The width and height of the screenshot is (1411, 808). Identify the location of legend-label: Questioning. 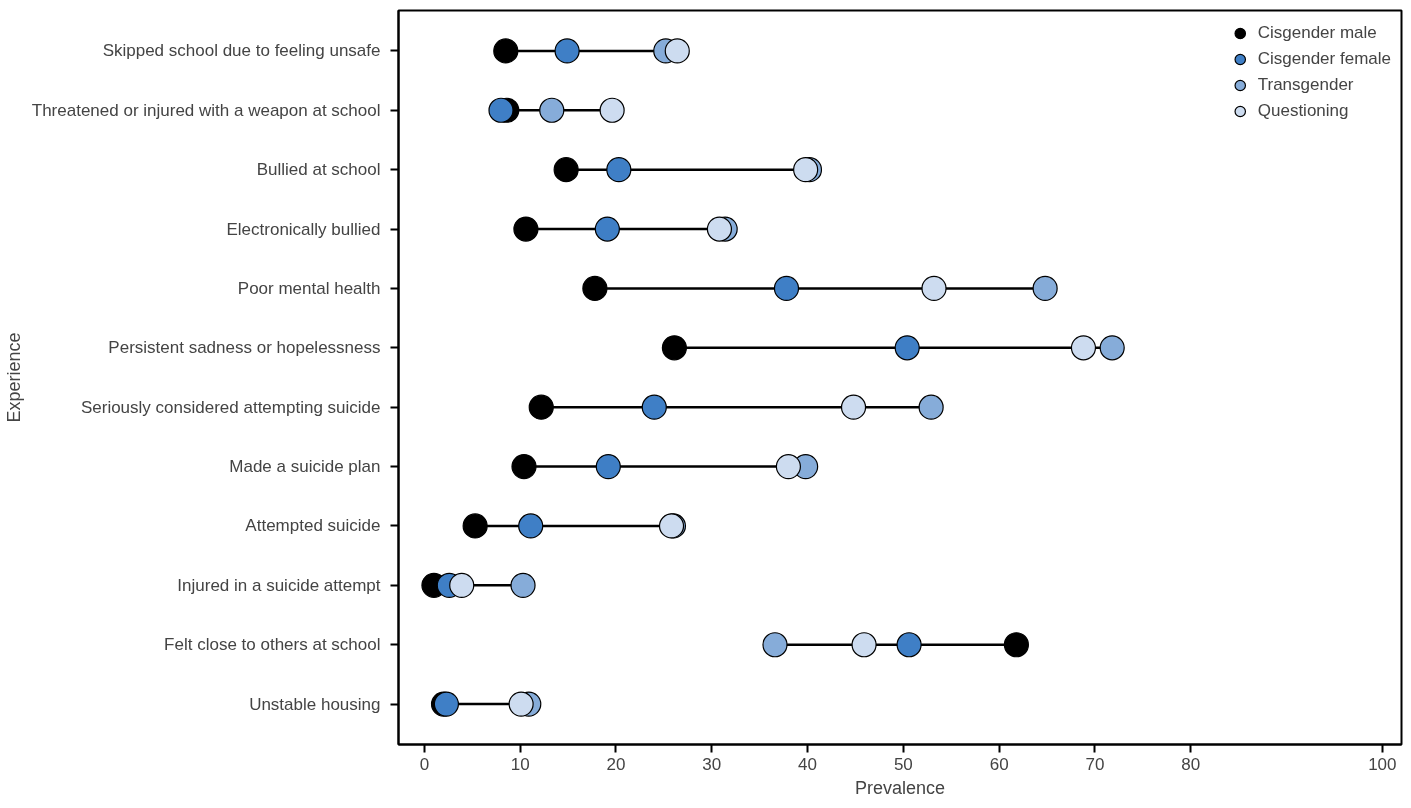
(1303, 111).